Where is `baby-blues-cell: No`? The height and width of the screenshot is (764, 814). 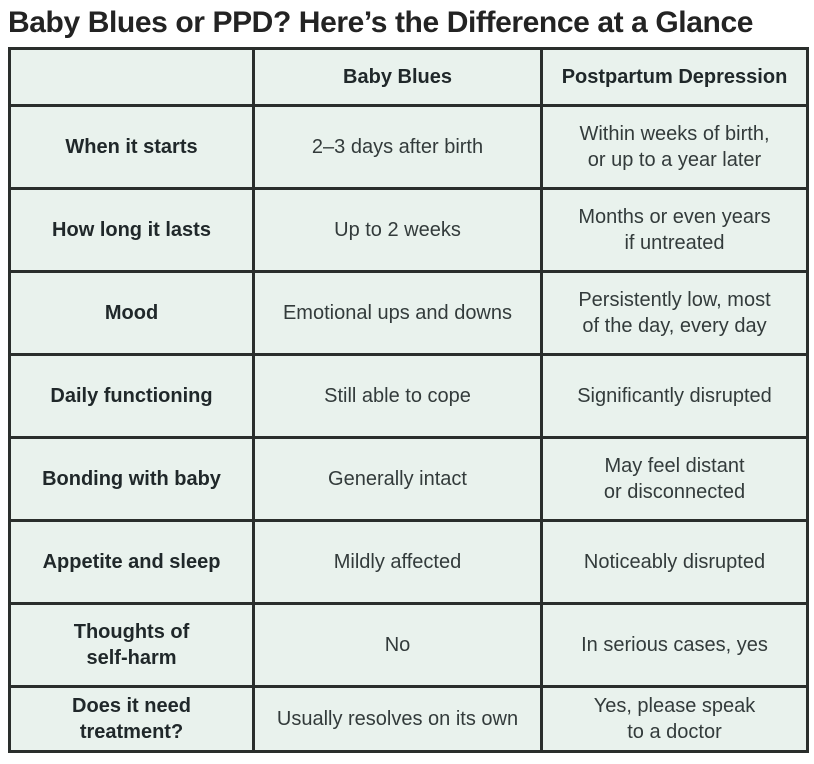
baby-blues-cell: No is located at coordinates (397, 645).